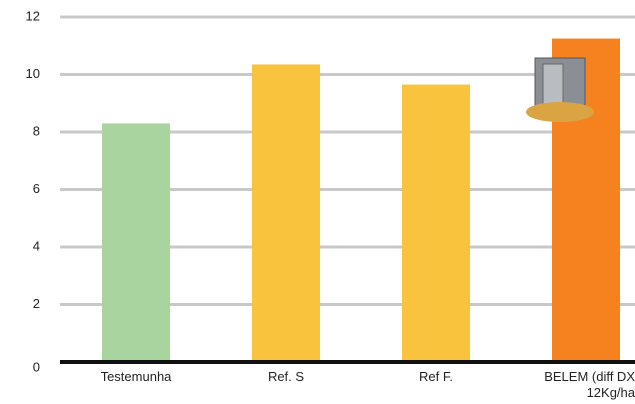 The height and width of the screenshot is (404, 635). I want to click on y-tick-label: 4, so click(36, 245).